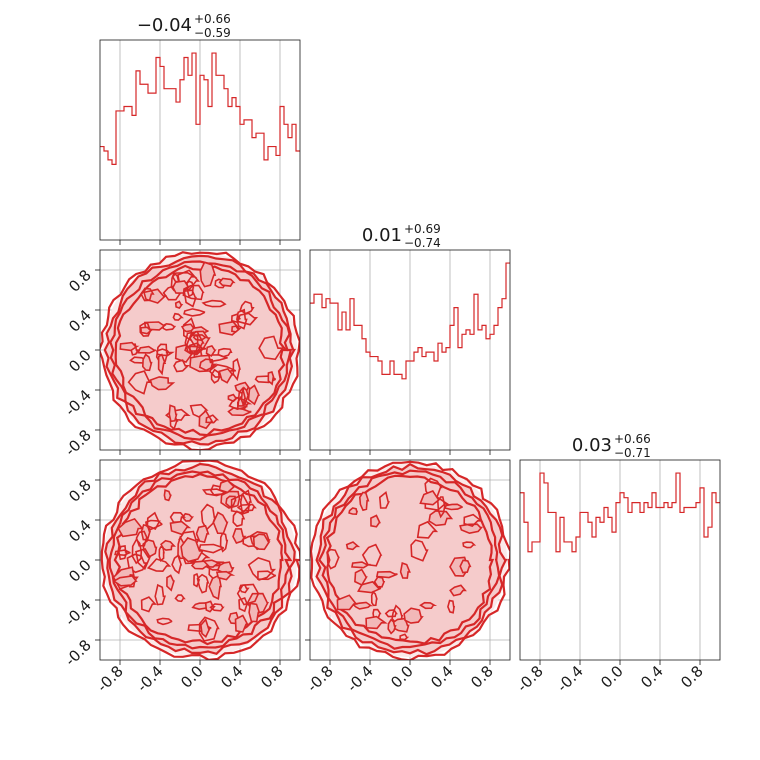  Describe the element at coordinates (80, 531) in the screenshot. I see `y-tick-label: 0.4` at that location.